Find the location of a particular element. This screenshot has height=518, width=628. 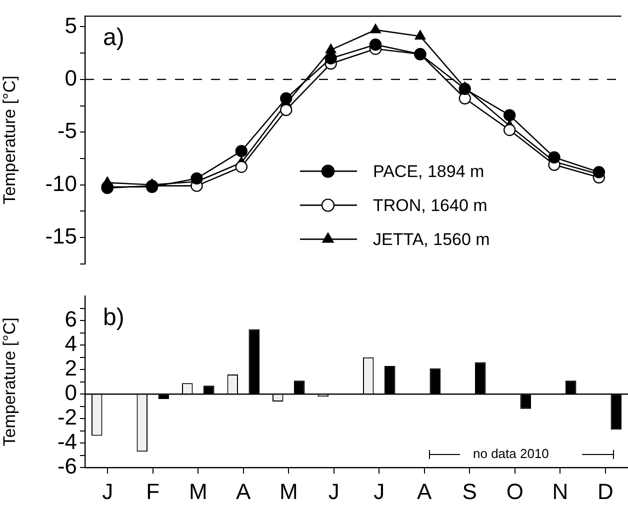

y-tick-label: -4 is located at coordinates (67, 441).